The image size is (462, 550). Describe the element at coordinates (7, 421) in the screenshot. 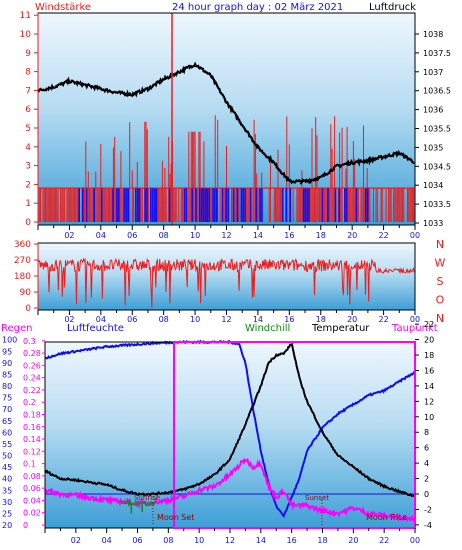

I see `luftfeuchte-tick: 65` at that location.